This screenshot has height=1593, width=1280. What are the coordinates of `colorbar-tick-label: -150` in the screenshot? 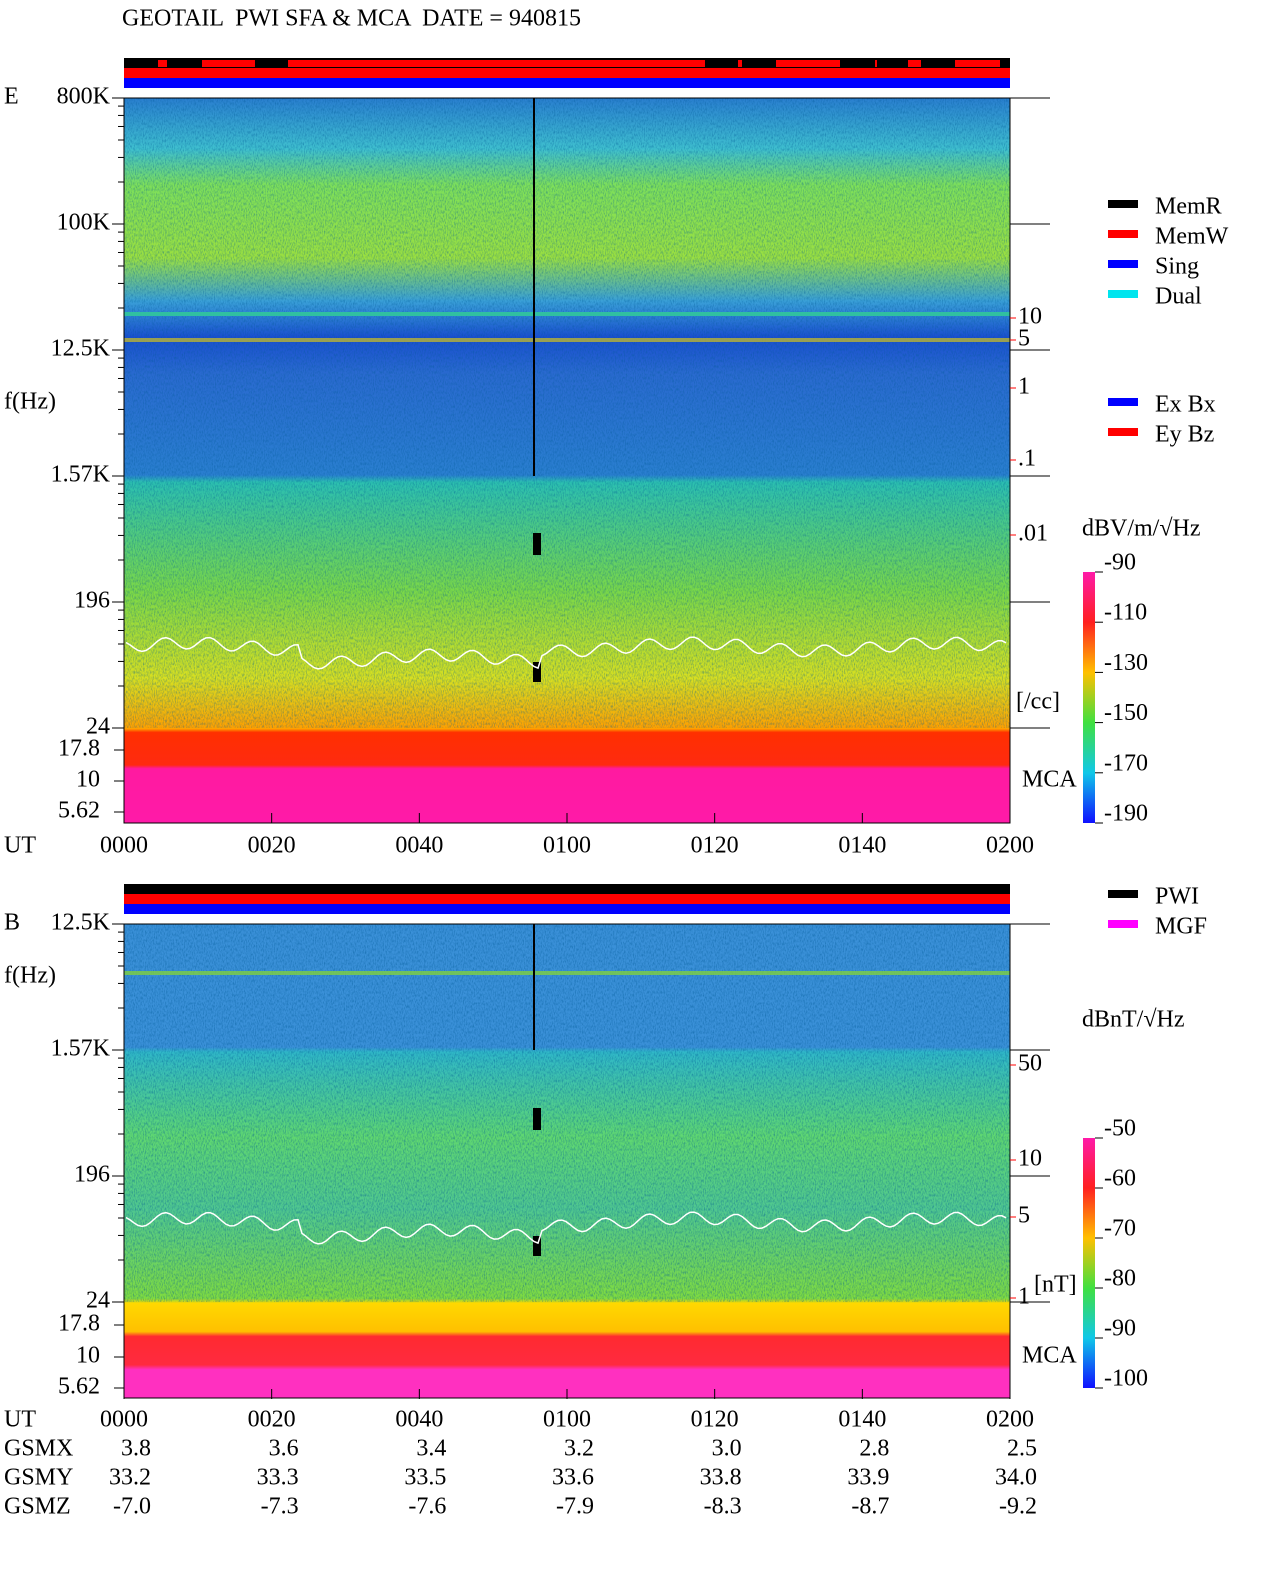 It's located at (1126, 713).